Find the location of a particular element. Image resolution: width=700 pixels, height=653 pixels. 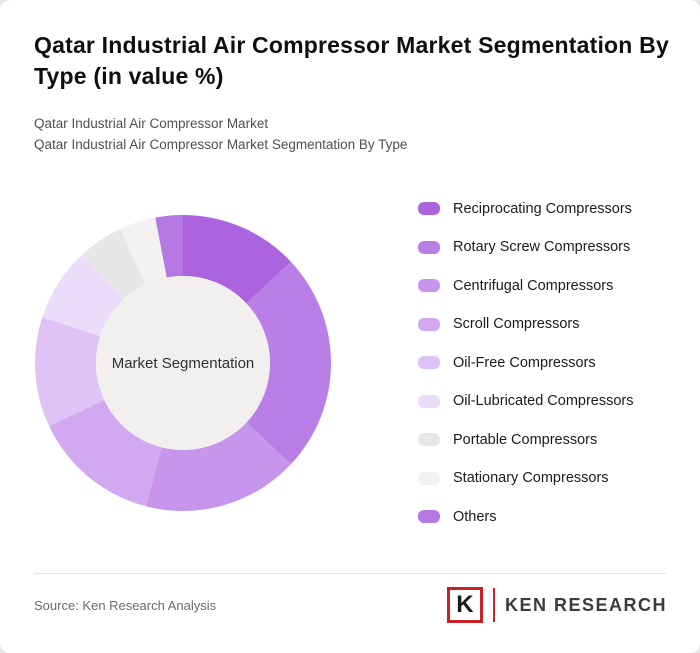

legend-label: Others is located at coordinates (475, 516).